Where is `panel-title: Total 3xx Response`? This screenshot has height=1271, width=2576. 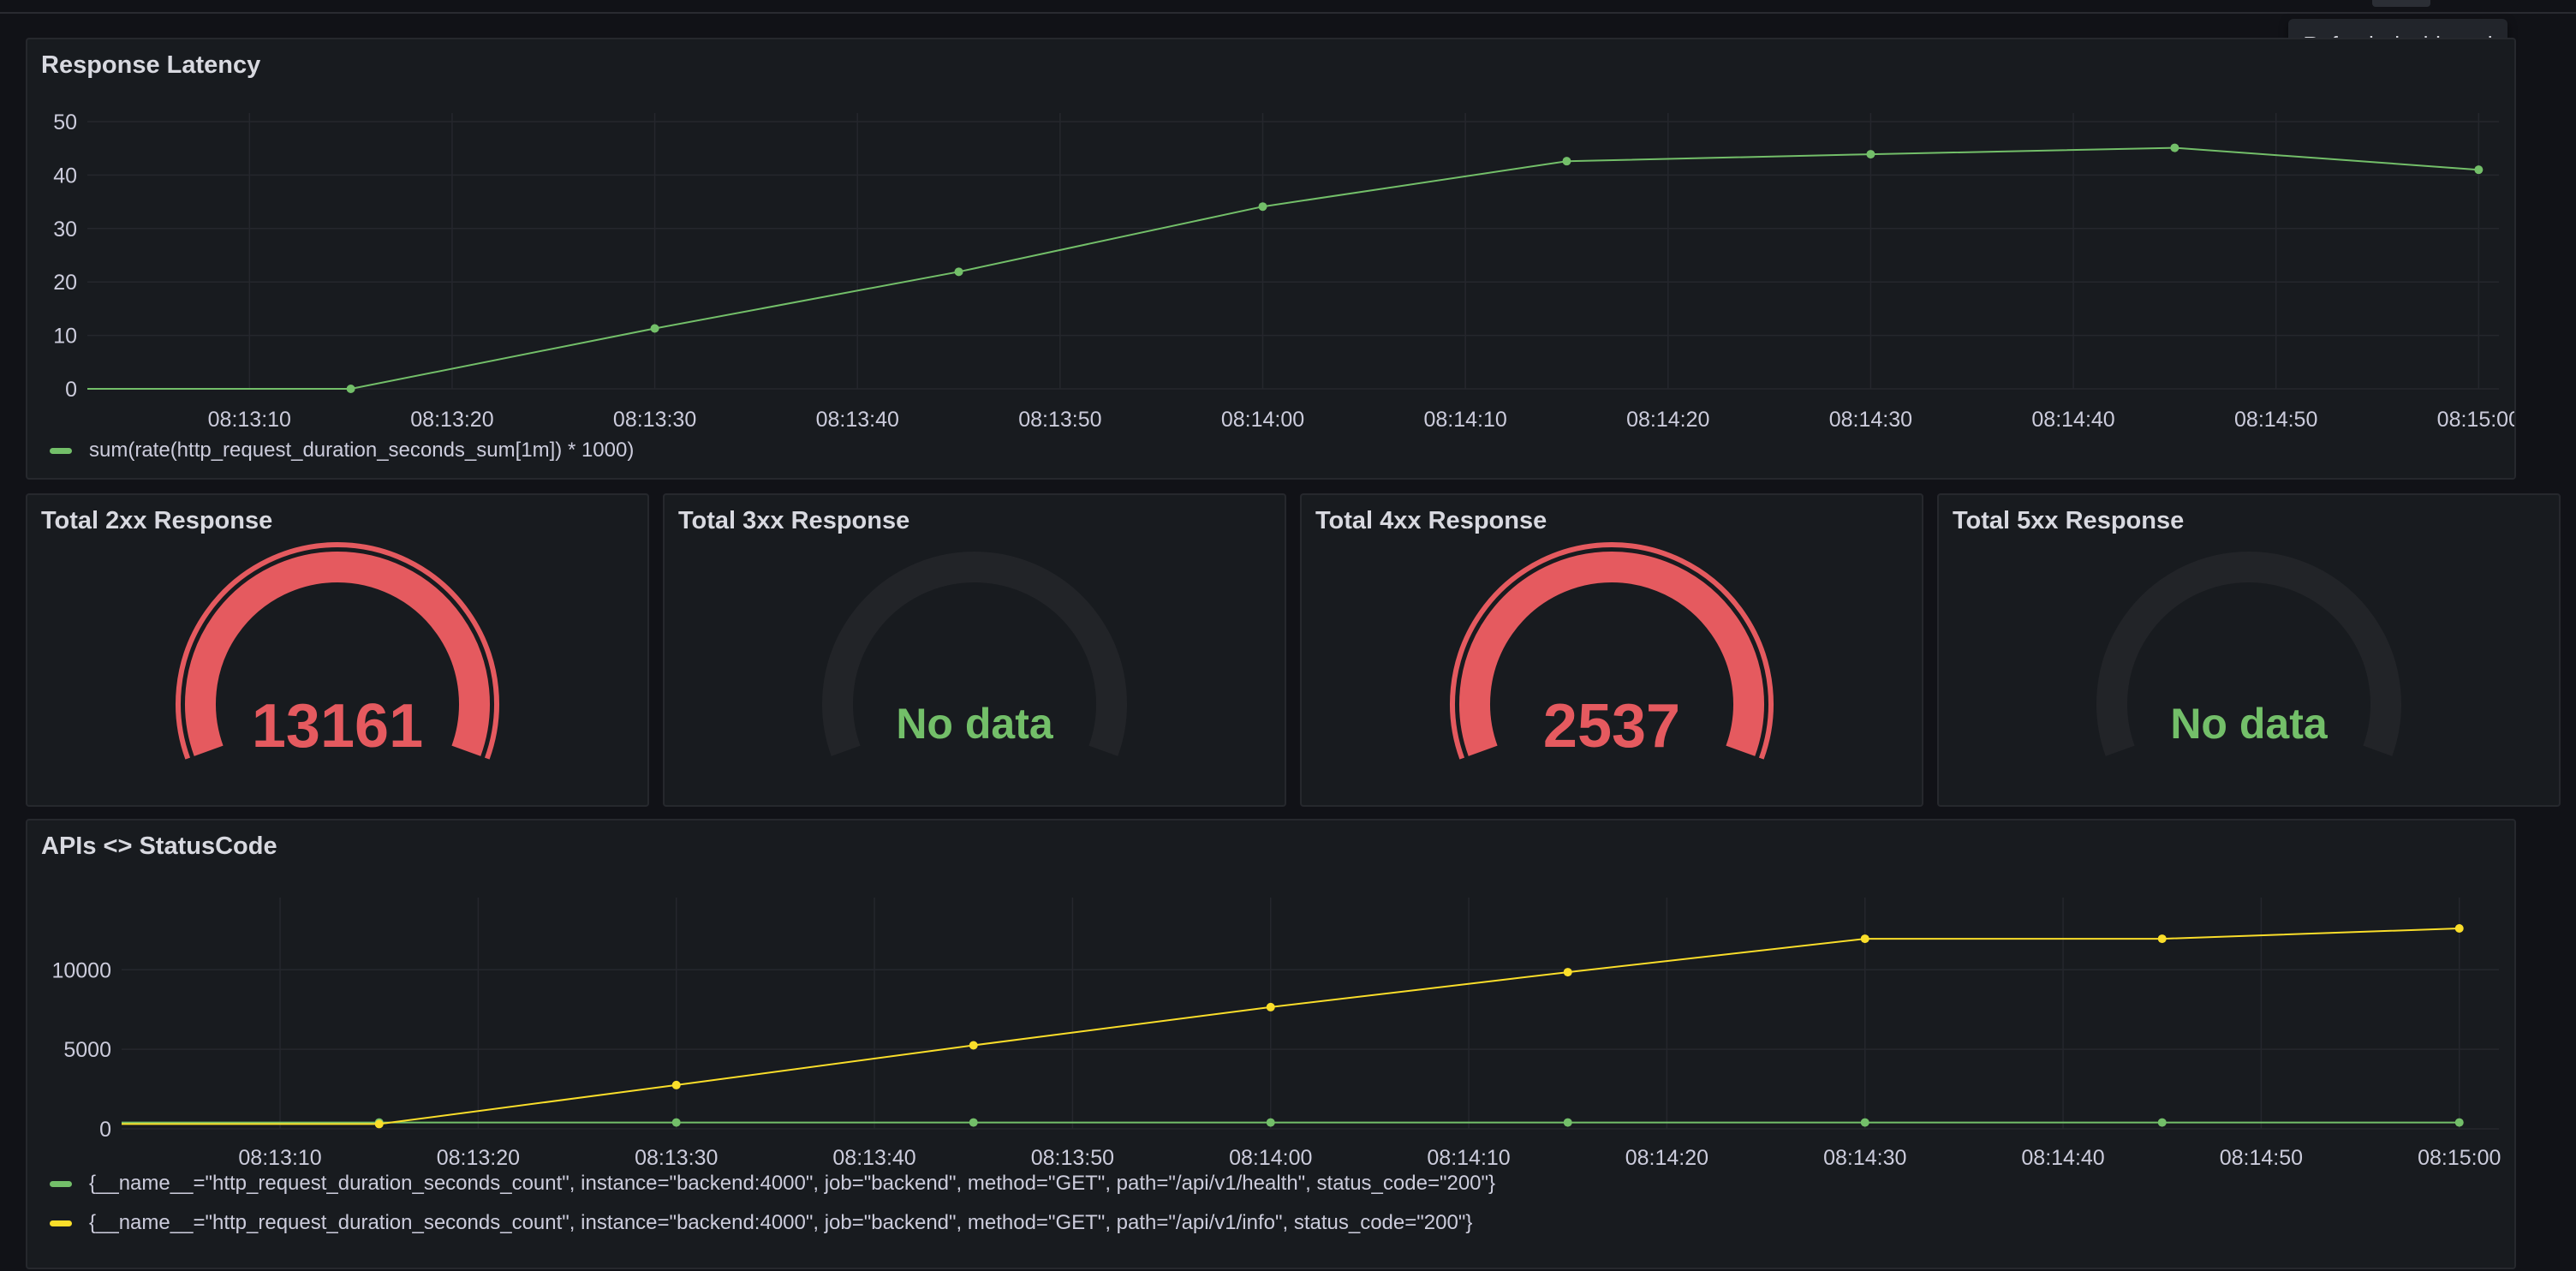
panel-title: Total 3xx Response is located at coordinates (794, 520).